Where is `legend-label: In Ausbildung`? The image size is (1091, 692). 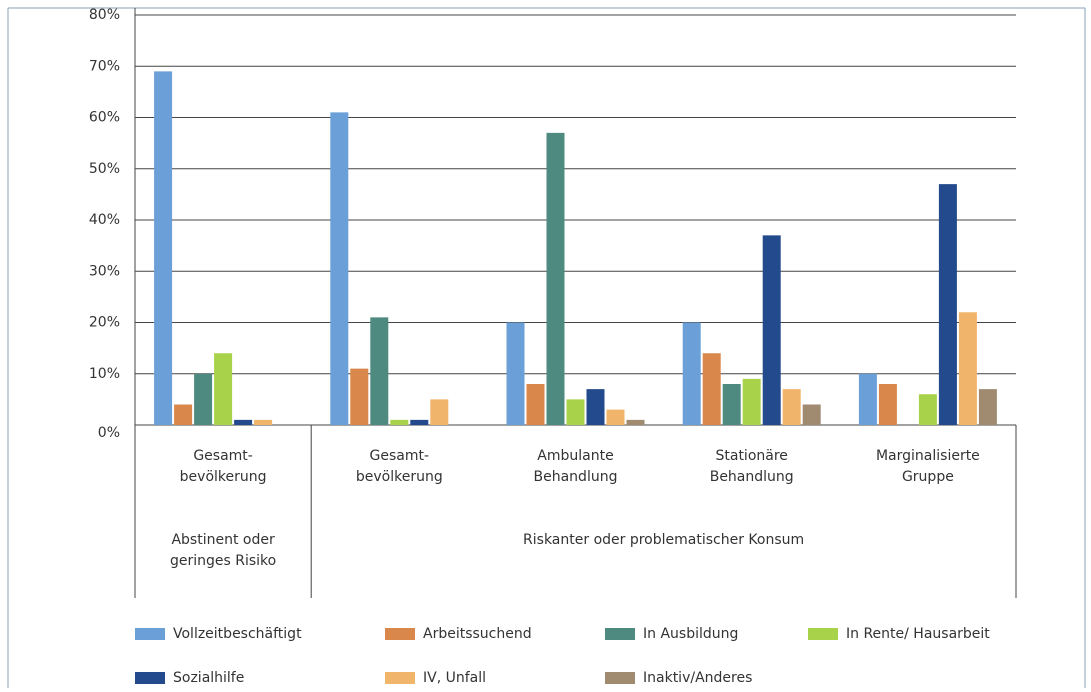
legend-label: In Ausbildung is located at coordinates (690, 634).